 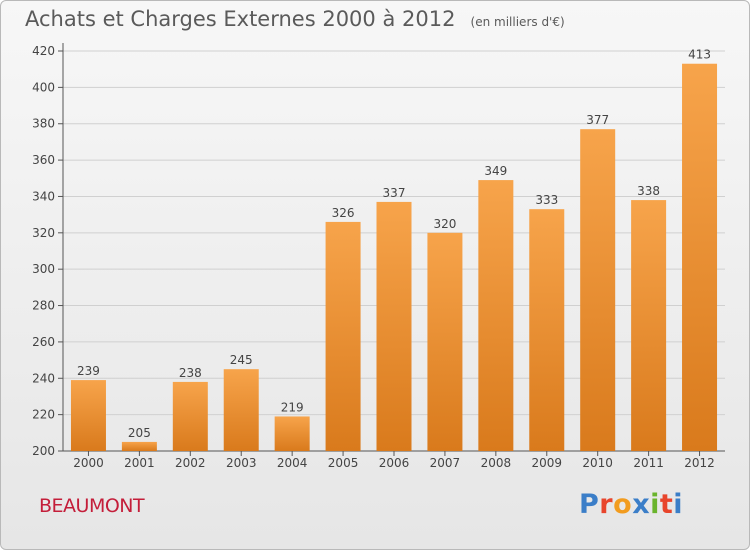 I want to click on x-tick-label-2009: 2009, so click(x=546, y=463).